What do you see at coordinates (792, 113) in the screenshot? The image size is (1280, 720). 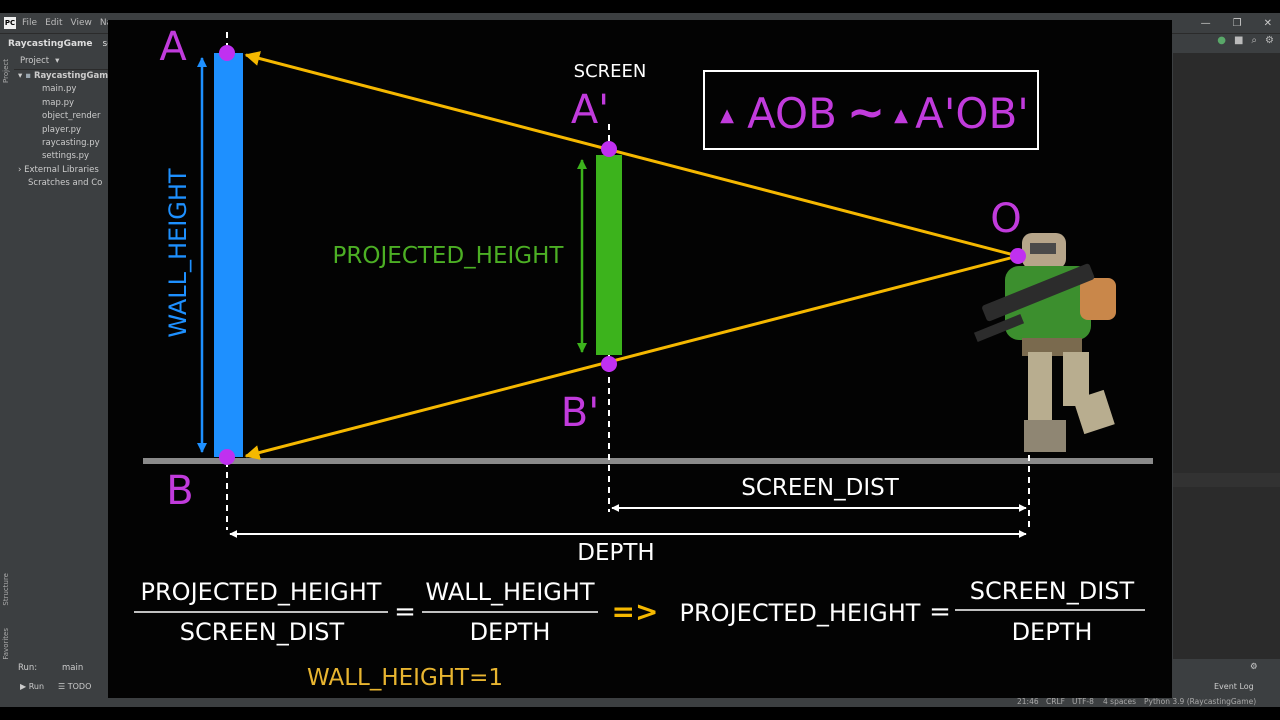 I see `triangle-aob: AOB` at bounding box center [792, 113].